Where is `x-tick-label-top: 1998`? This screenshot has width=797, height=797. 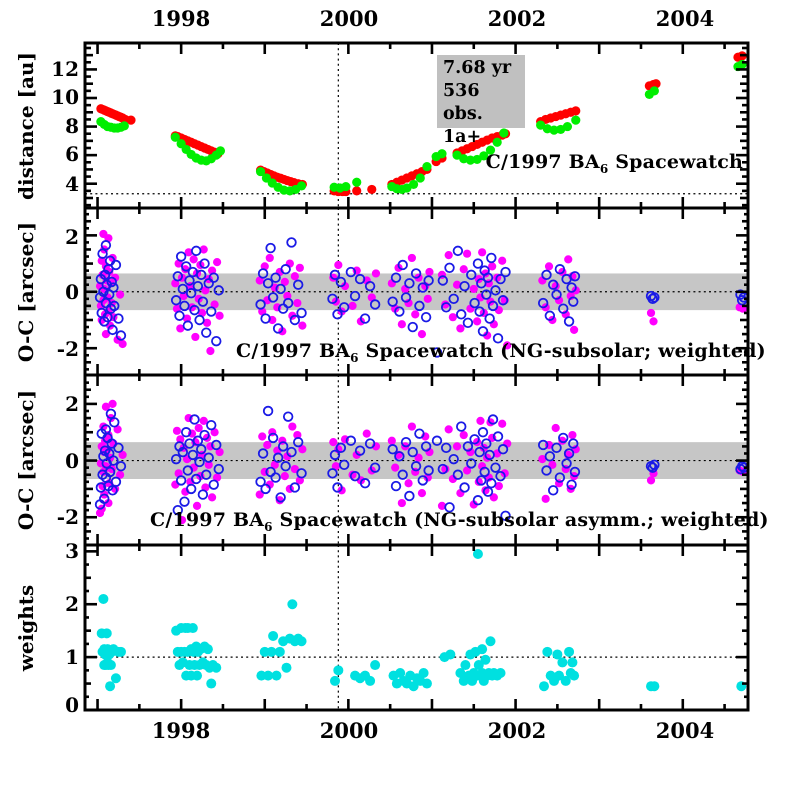
x-tick-label-top: 1998 is located at coordinates (181, 18).